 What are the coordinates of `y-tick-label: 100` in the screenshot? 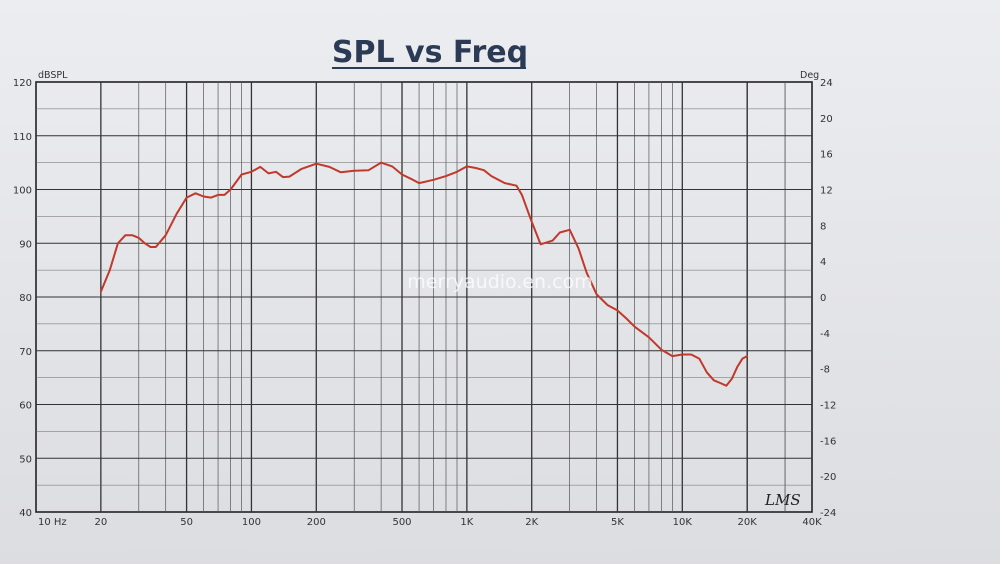 It's located at (22, 191).